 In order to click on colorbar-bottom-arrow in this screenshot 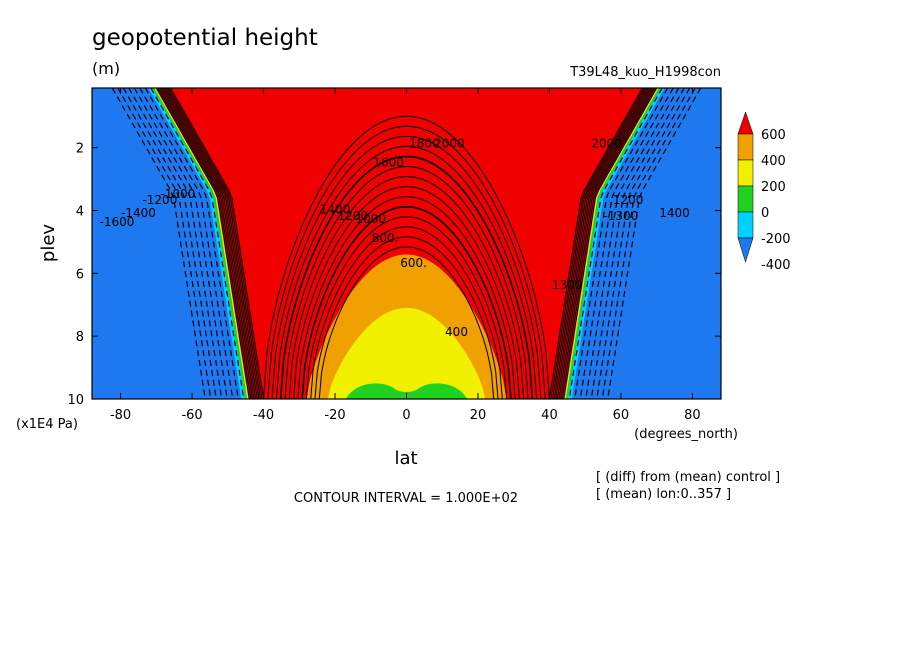, I will do `click(745, 250)`.